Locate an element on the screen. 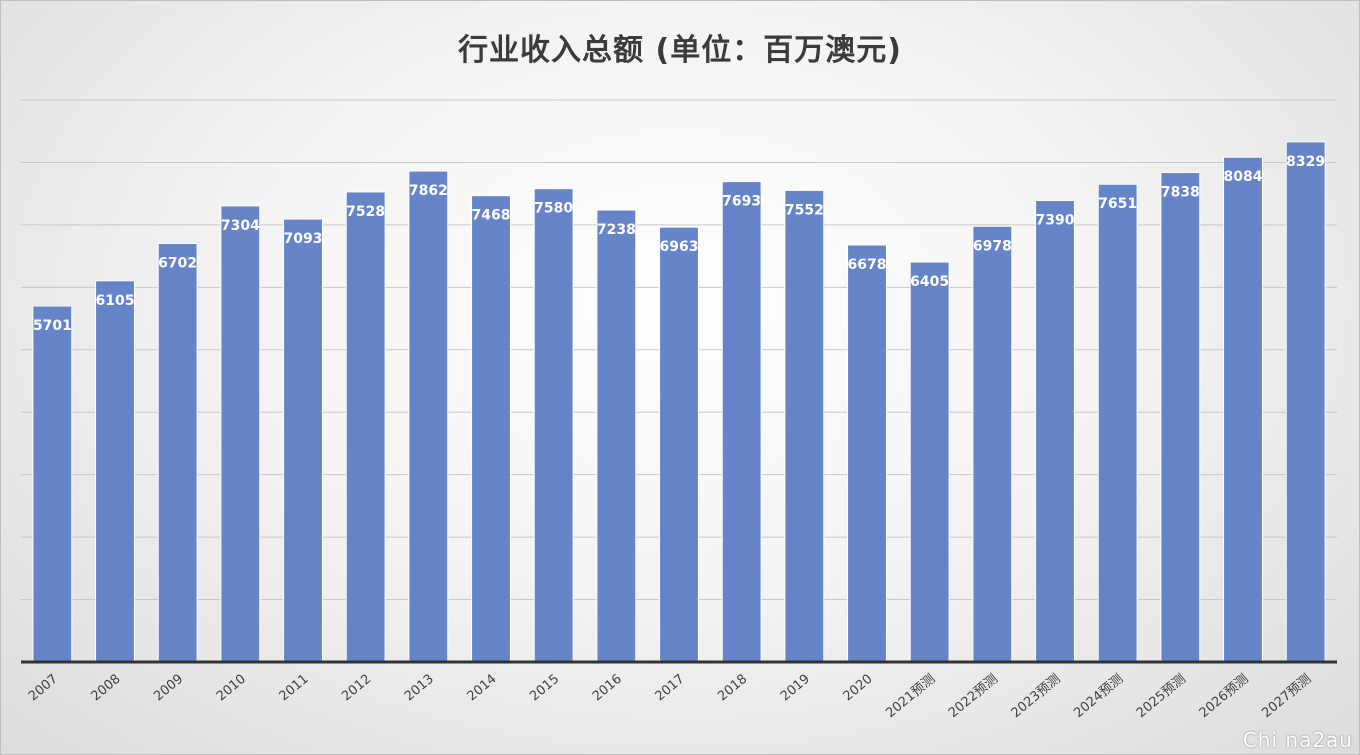 This screenshot has height=755, width=1360. bar-2023预测 is located at coordinates (1055, 431).